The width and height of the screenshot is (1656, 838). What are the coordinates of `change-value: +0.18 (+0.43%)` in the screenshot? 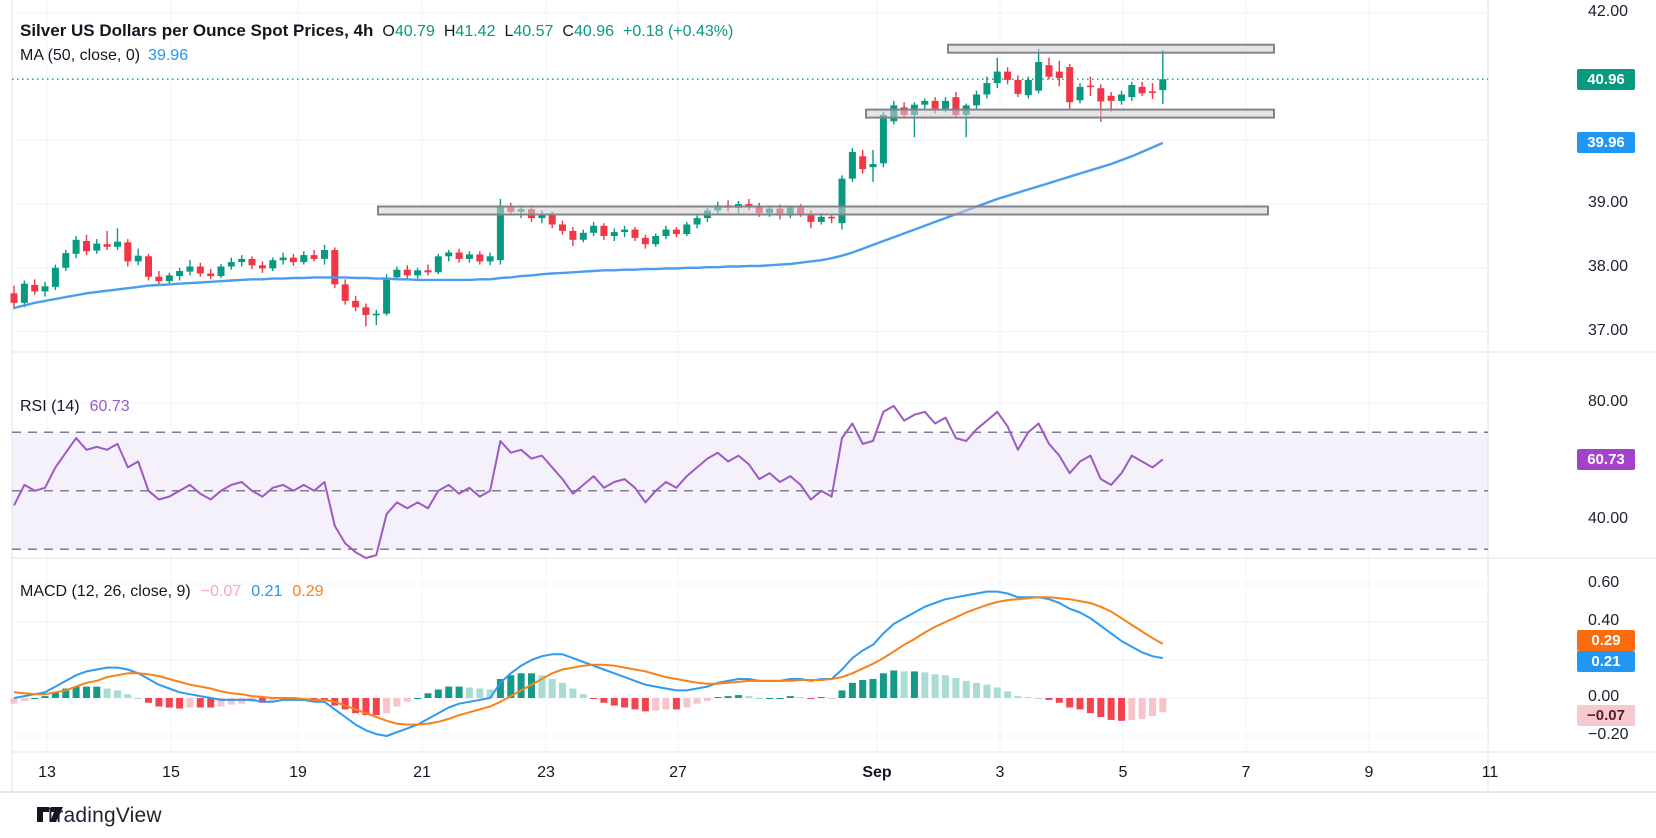 It's located at (678, 31).